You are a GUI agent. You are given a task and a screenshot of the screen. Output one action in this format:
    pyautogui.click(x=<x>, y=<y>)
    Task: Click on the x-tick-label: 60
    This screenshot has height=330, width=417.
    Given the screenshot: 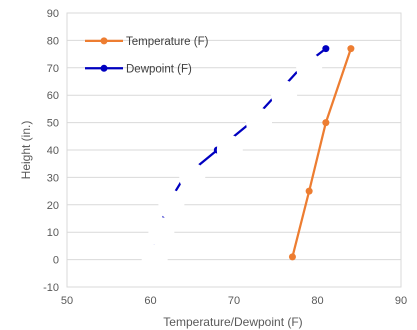 What is the action you would take?
    pyautogui.click(x=150, y=301)
    